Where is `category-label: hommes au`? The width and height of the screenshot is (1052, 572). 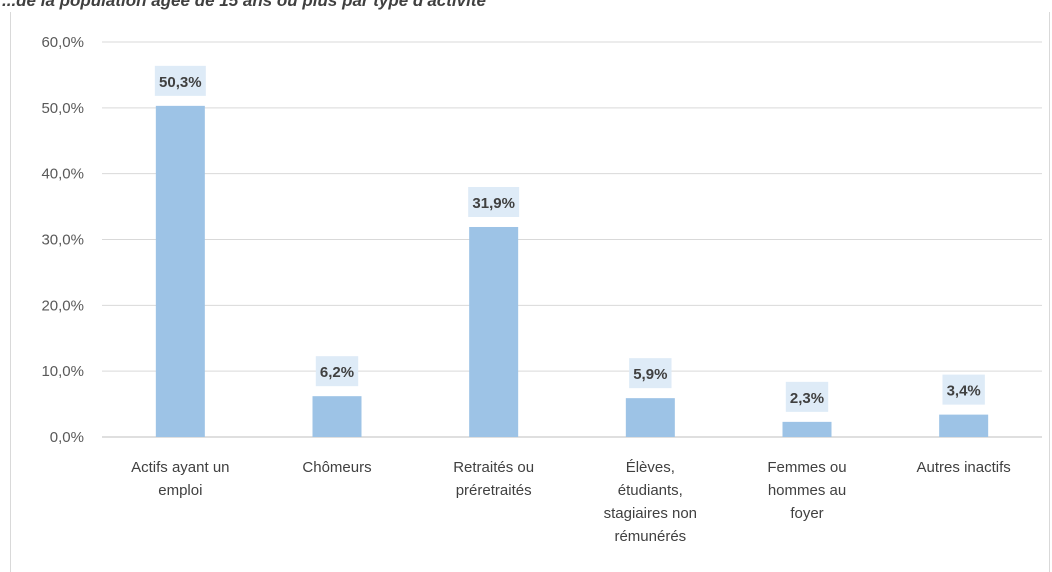
category-label: hommes au is located at coordinates (807, 490).